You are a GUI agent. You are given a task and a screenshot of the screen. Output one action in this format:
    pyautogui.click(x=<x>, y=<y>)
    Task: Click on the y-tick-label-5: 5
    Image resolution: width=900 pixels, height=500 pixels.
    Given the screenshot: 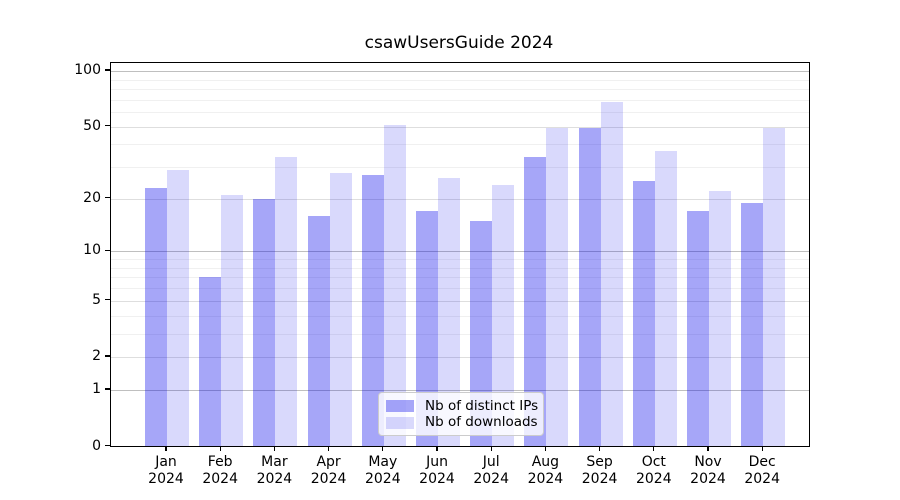 What is the action you would take?
    pyautogui.click(x=96, y=299)
    